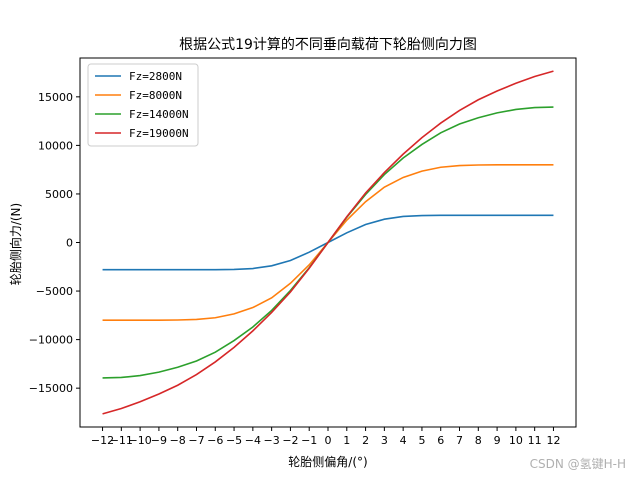 The height and width of the screenshot is (480, 640). Describe the element at coordinates (59, 194) in the screenshot. I see `y-tick-label: 5000` at that location.